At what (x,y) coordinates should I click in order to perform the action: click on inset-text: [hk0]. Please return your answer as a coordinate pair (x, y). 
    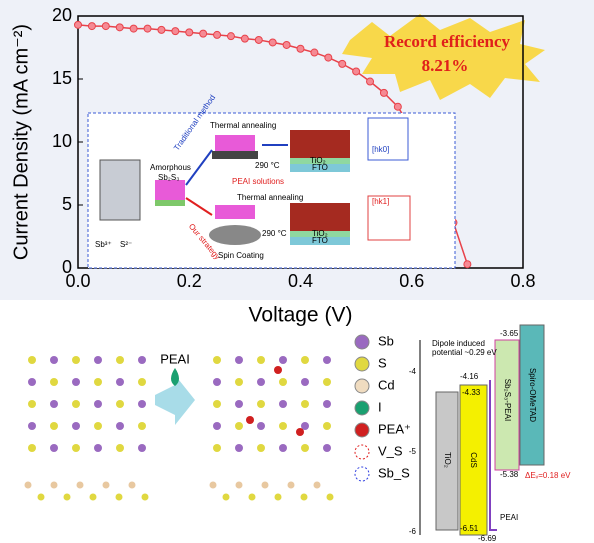
    Looking at the image, I should click on (380, 149).